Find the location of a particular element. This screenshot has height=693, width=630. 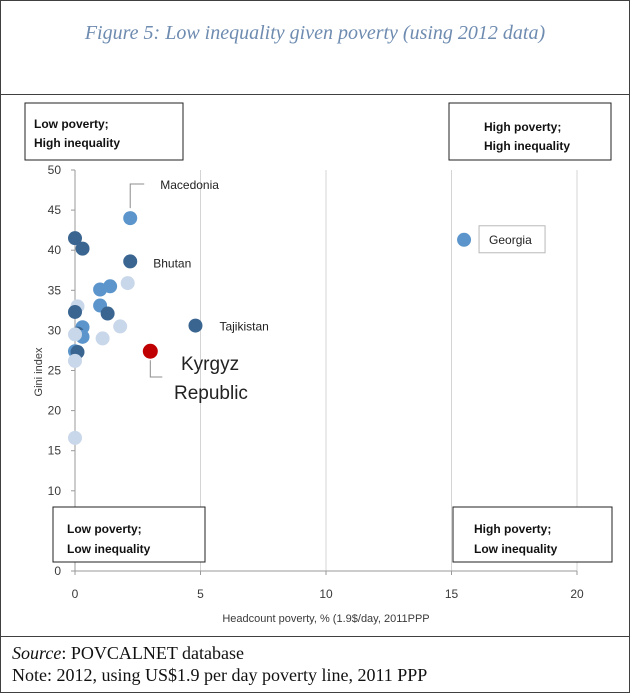

point-label-box-georgia is located at coordinates (512, 239).